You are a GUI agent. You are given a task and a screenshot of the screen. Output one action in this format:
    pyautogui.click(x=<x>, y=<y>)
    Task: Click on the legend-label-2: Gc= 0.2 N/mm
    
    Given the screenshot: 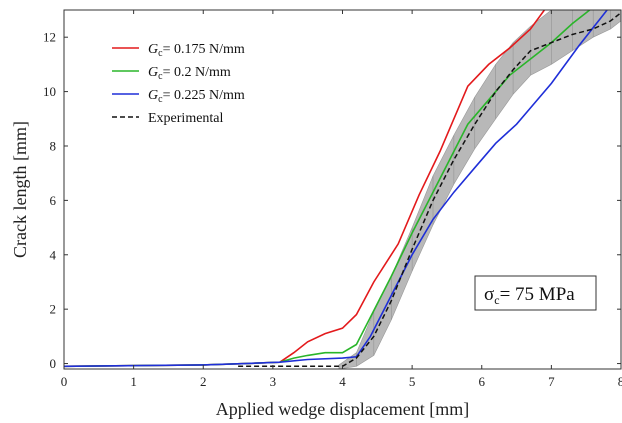 What is the action you would take?
    pyautogui.click(x=189, y=73)
    